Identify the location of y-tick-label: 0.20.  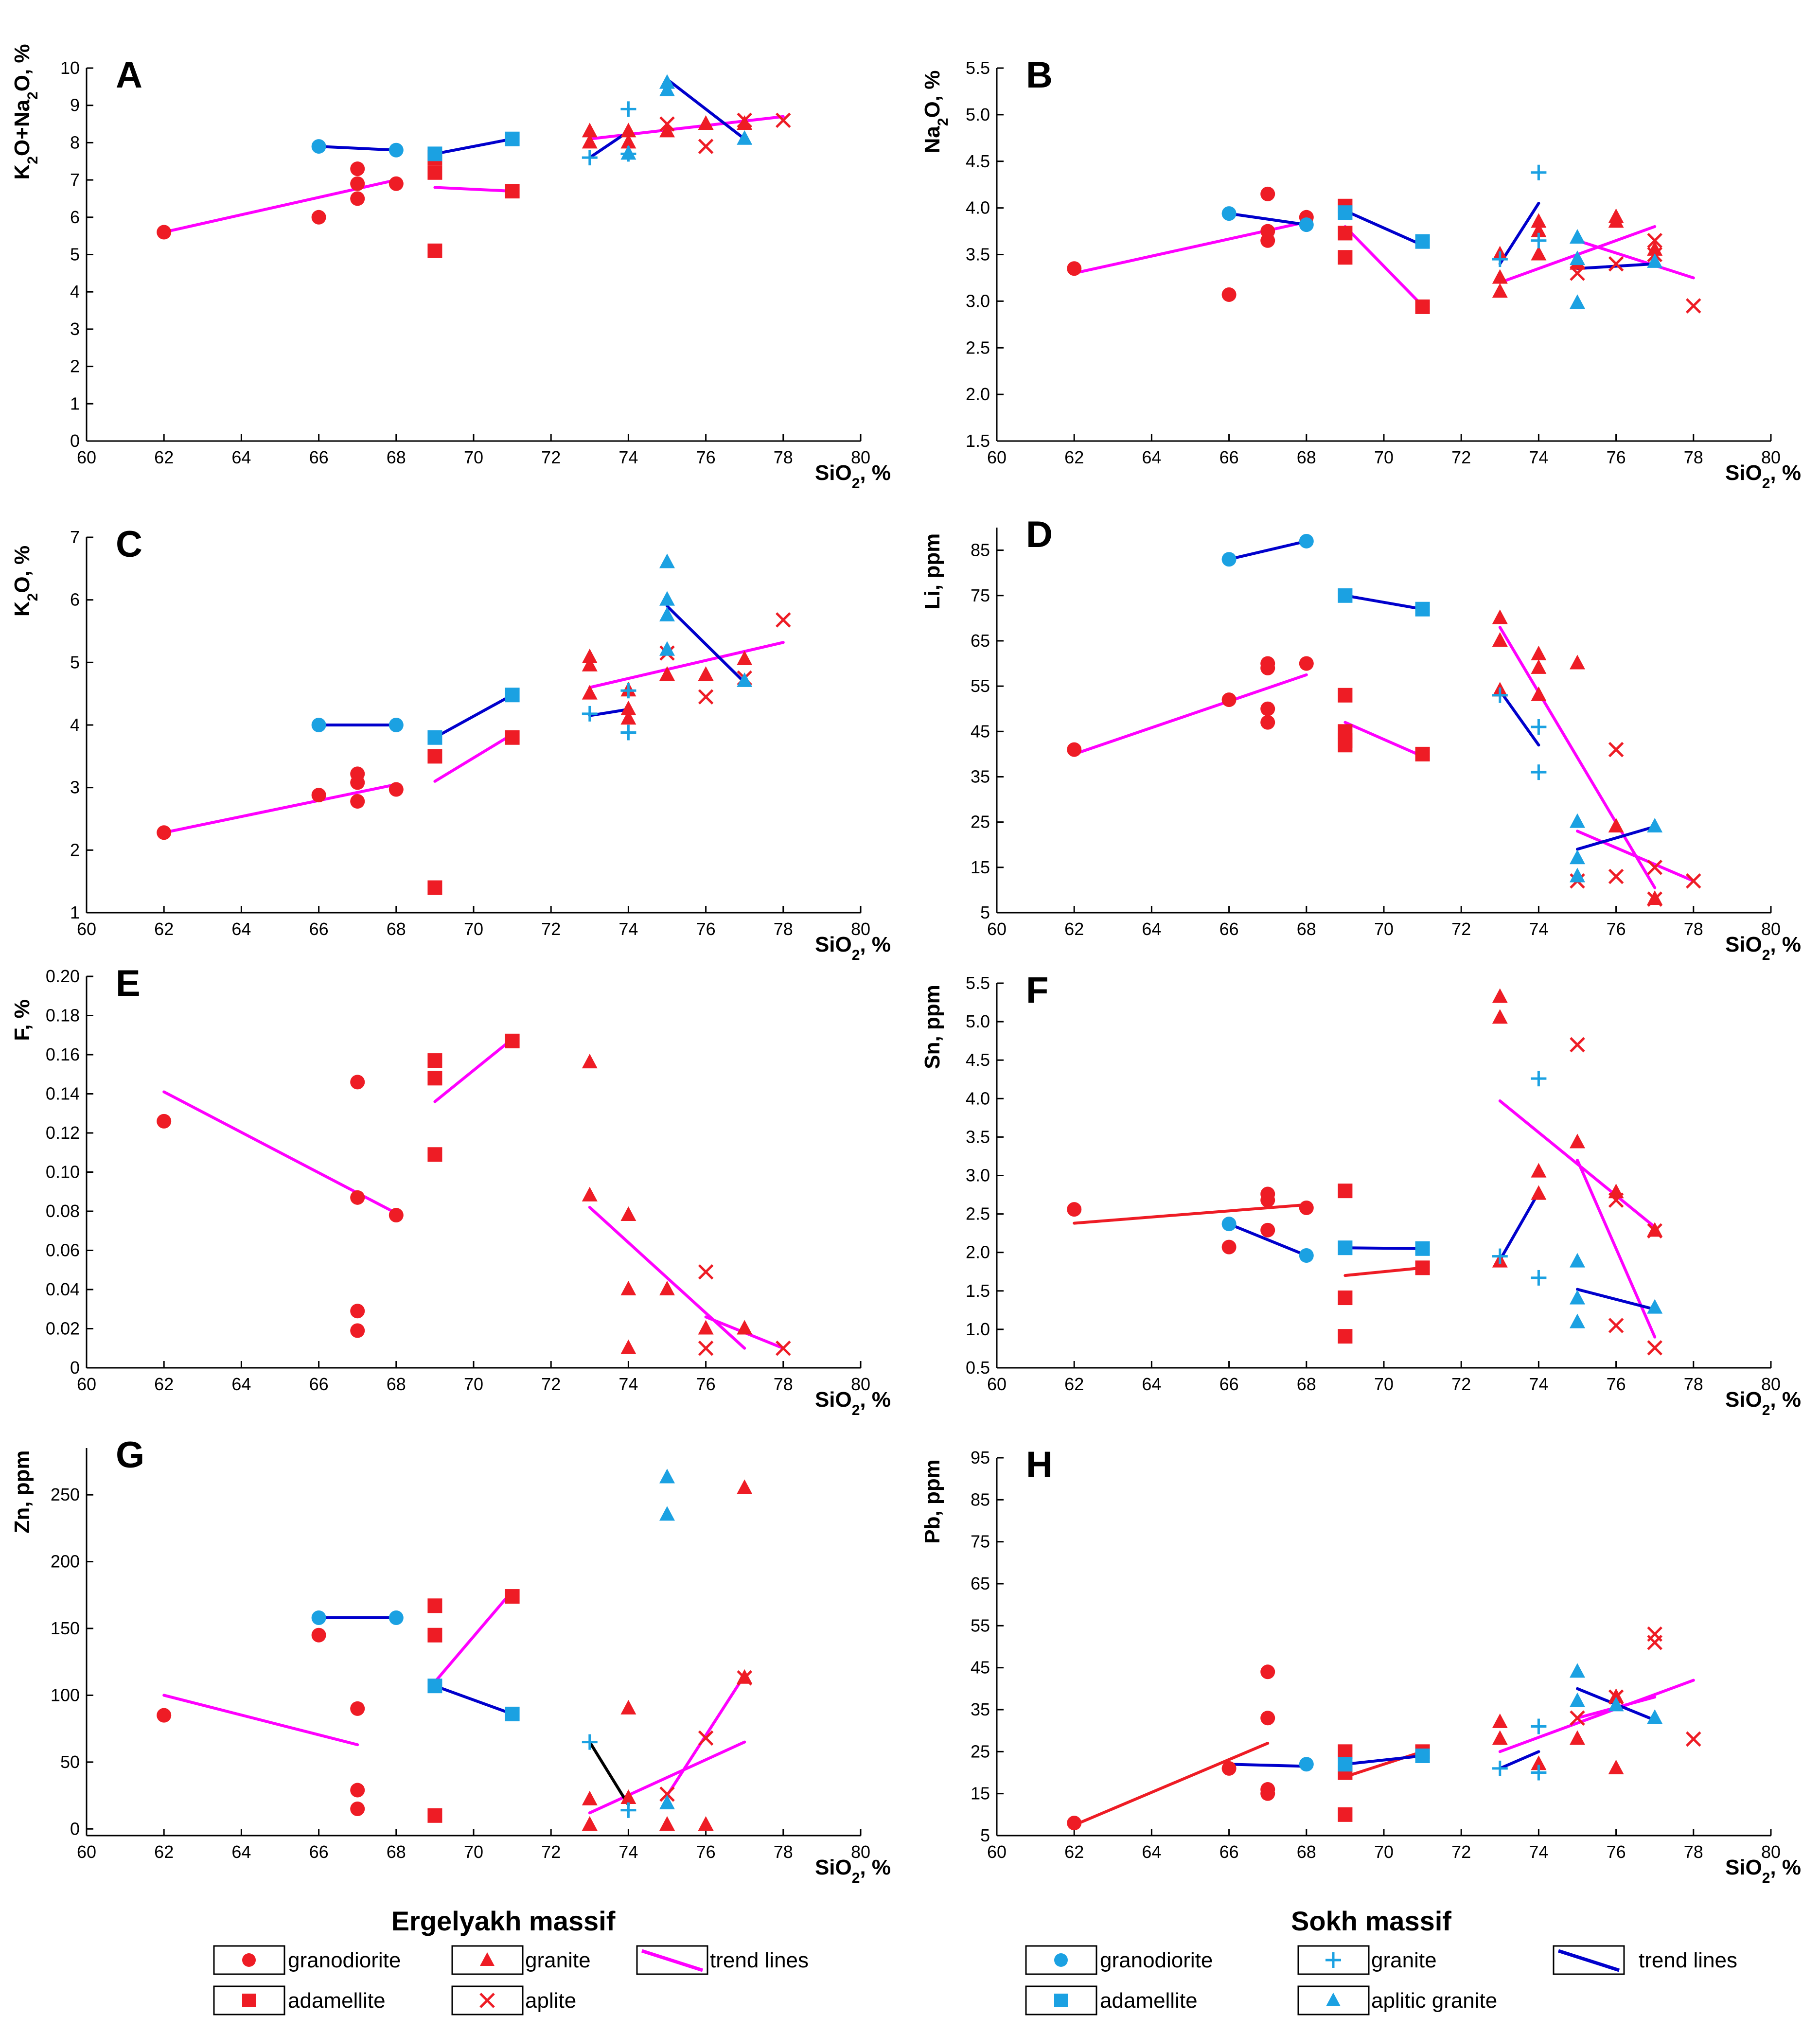
(63, 976).